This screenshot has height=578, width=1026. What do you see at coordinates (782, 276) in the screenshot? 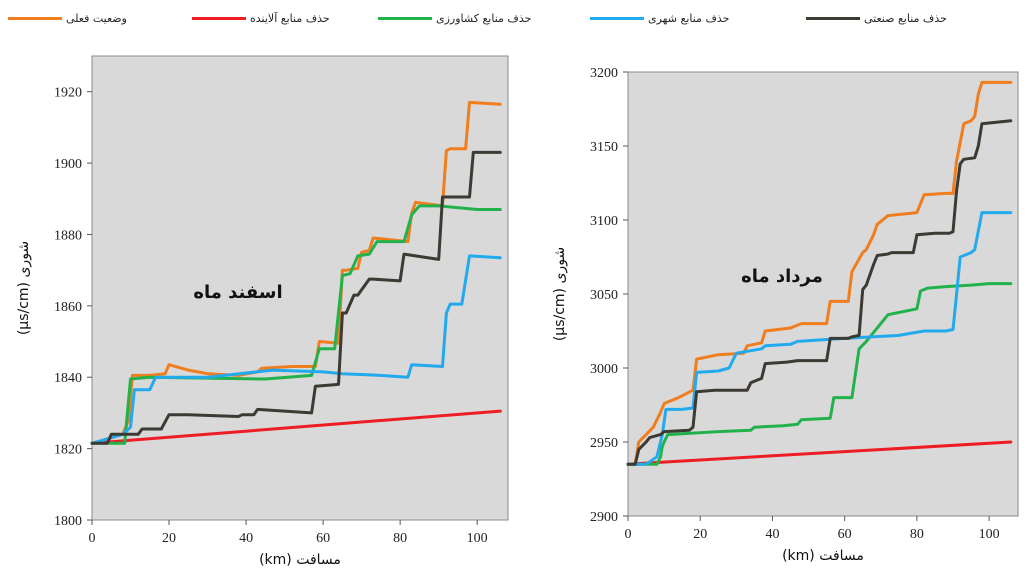
I see `month-annotation-mordad: مرداد ماه` at bounding box center [782, 276].